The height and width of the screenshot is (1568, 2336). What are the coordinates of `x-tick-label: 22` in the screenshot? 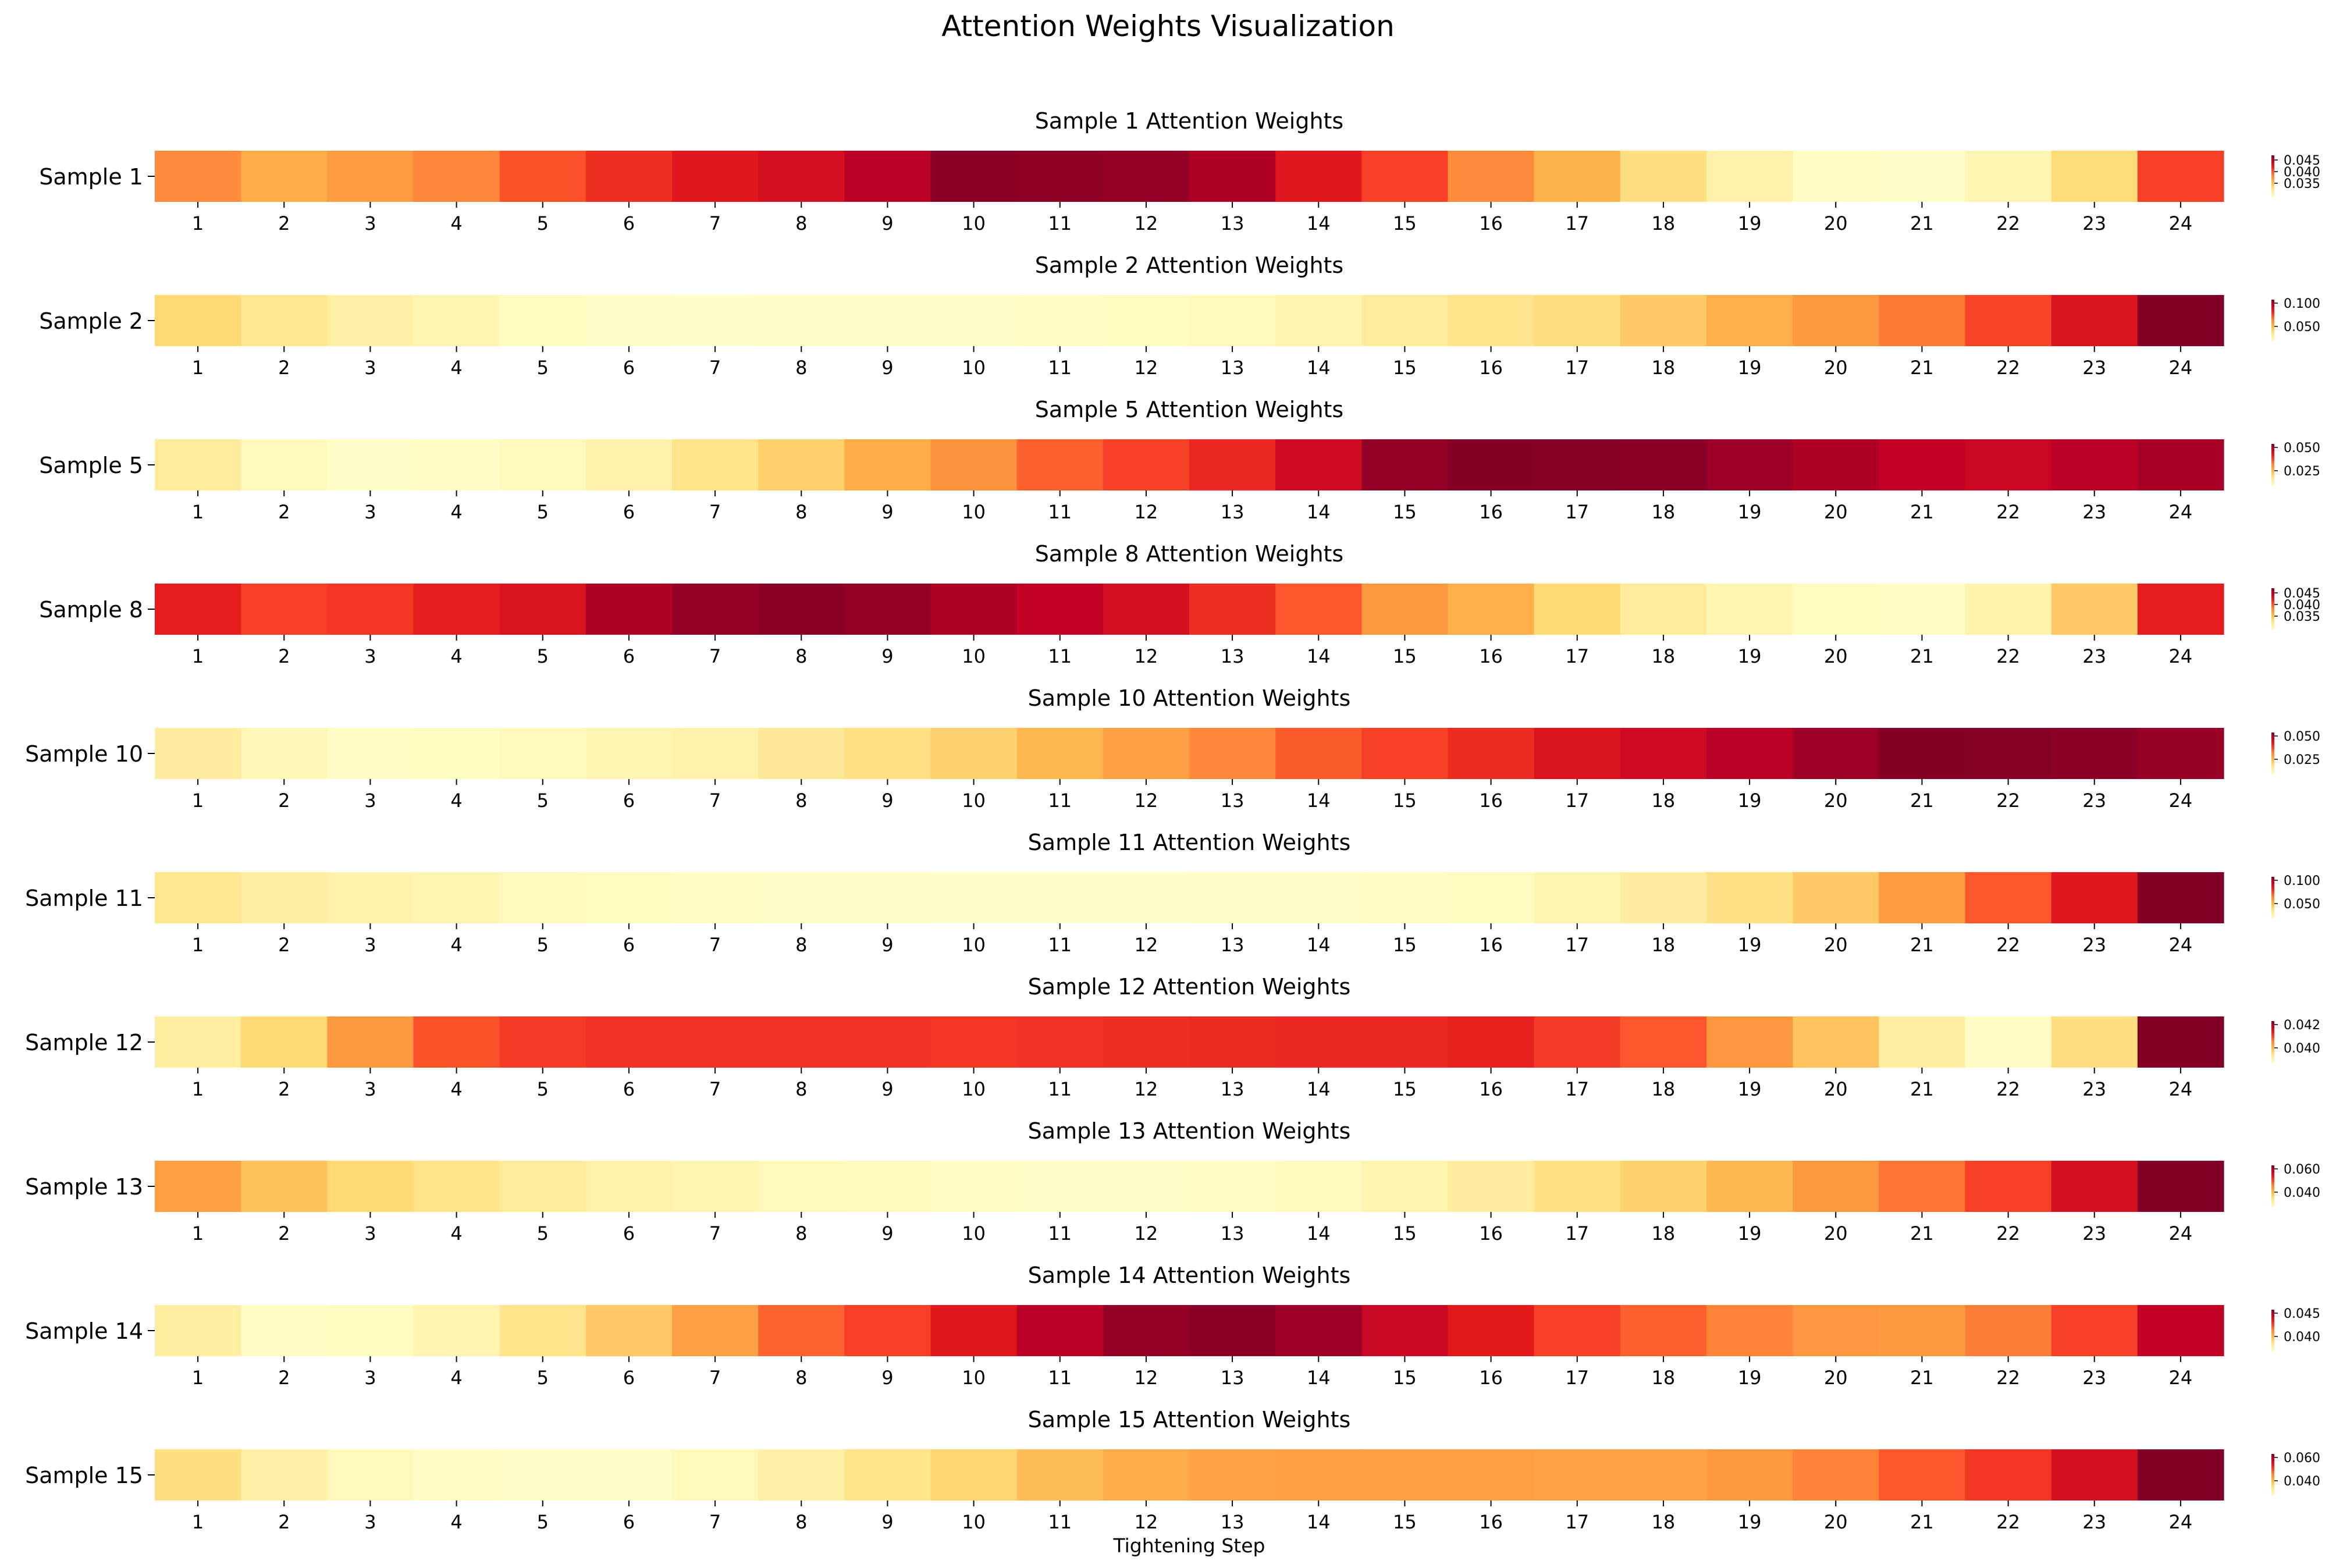 It's located at (2008, 1089).